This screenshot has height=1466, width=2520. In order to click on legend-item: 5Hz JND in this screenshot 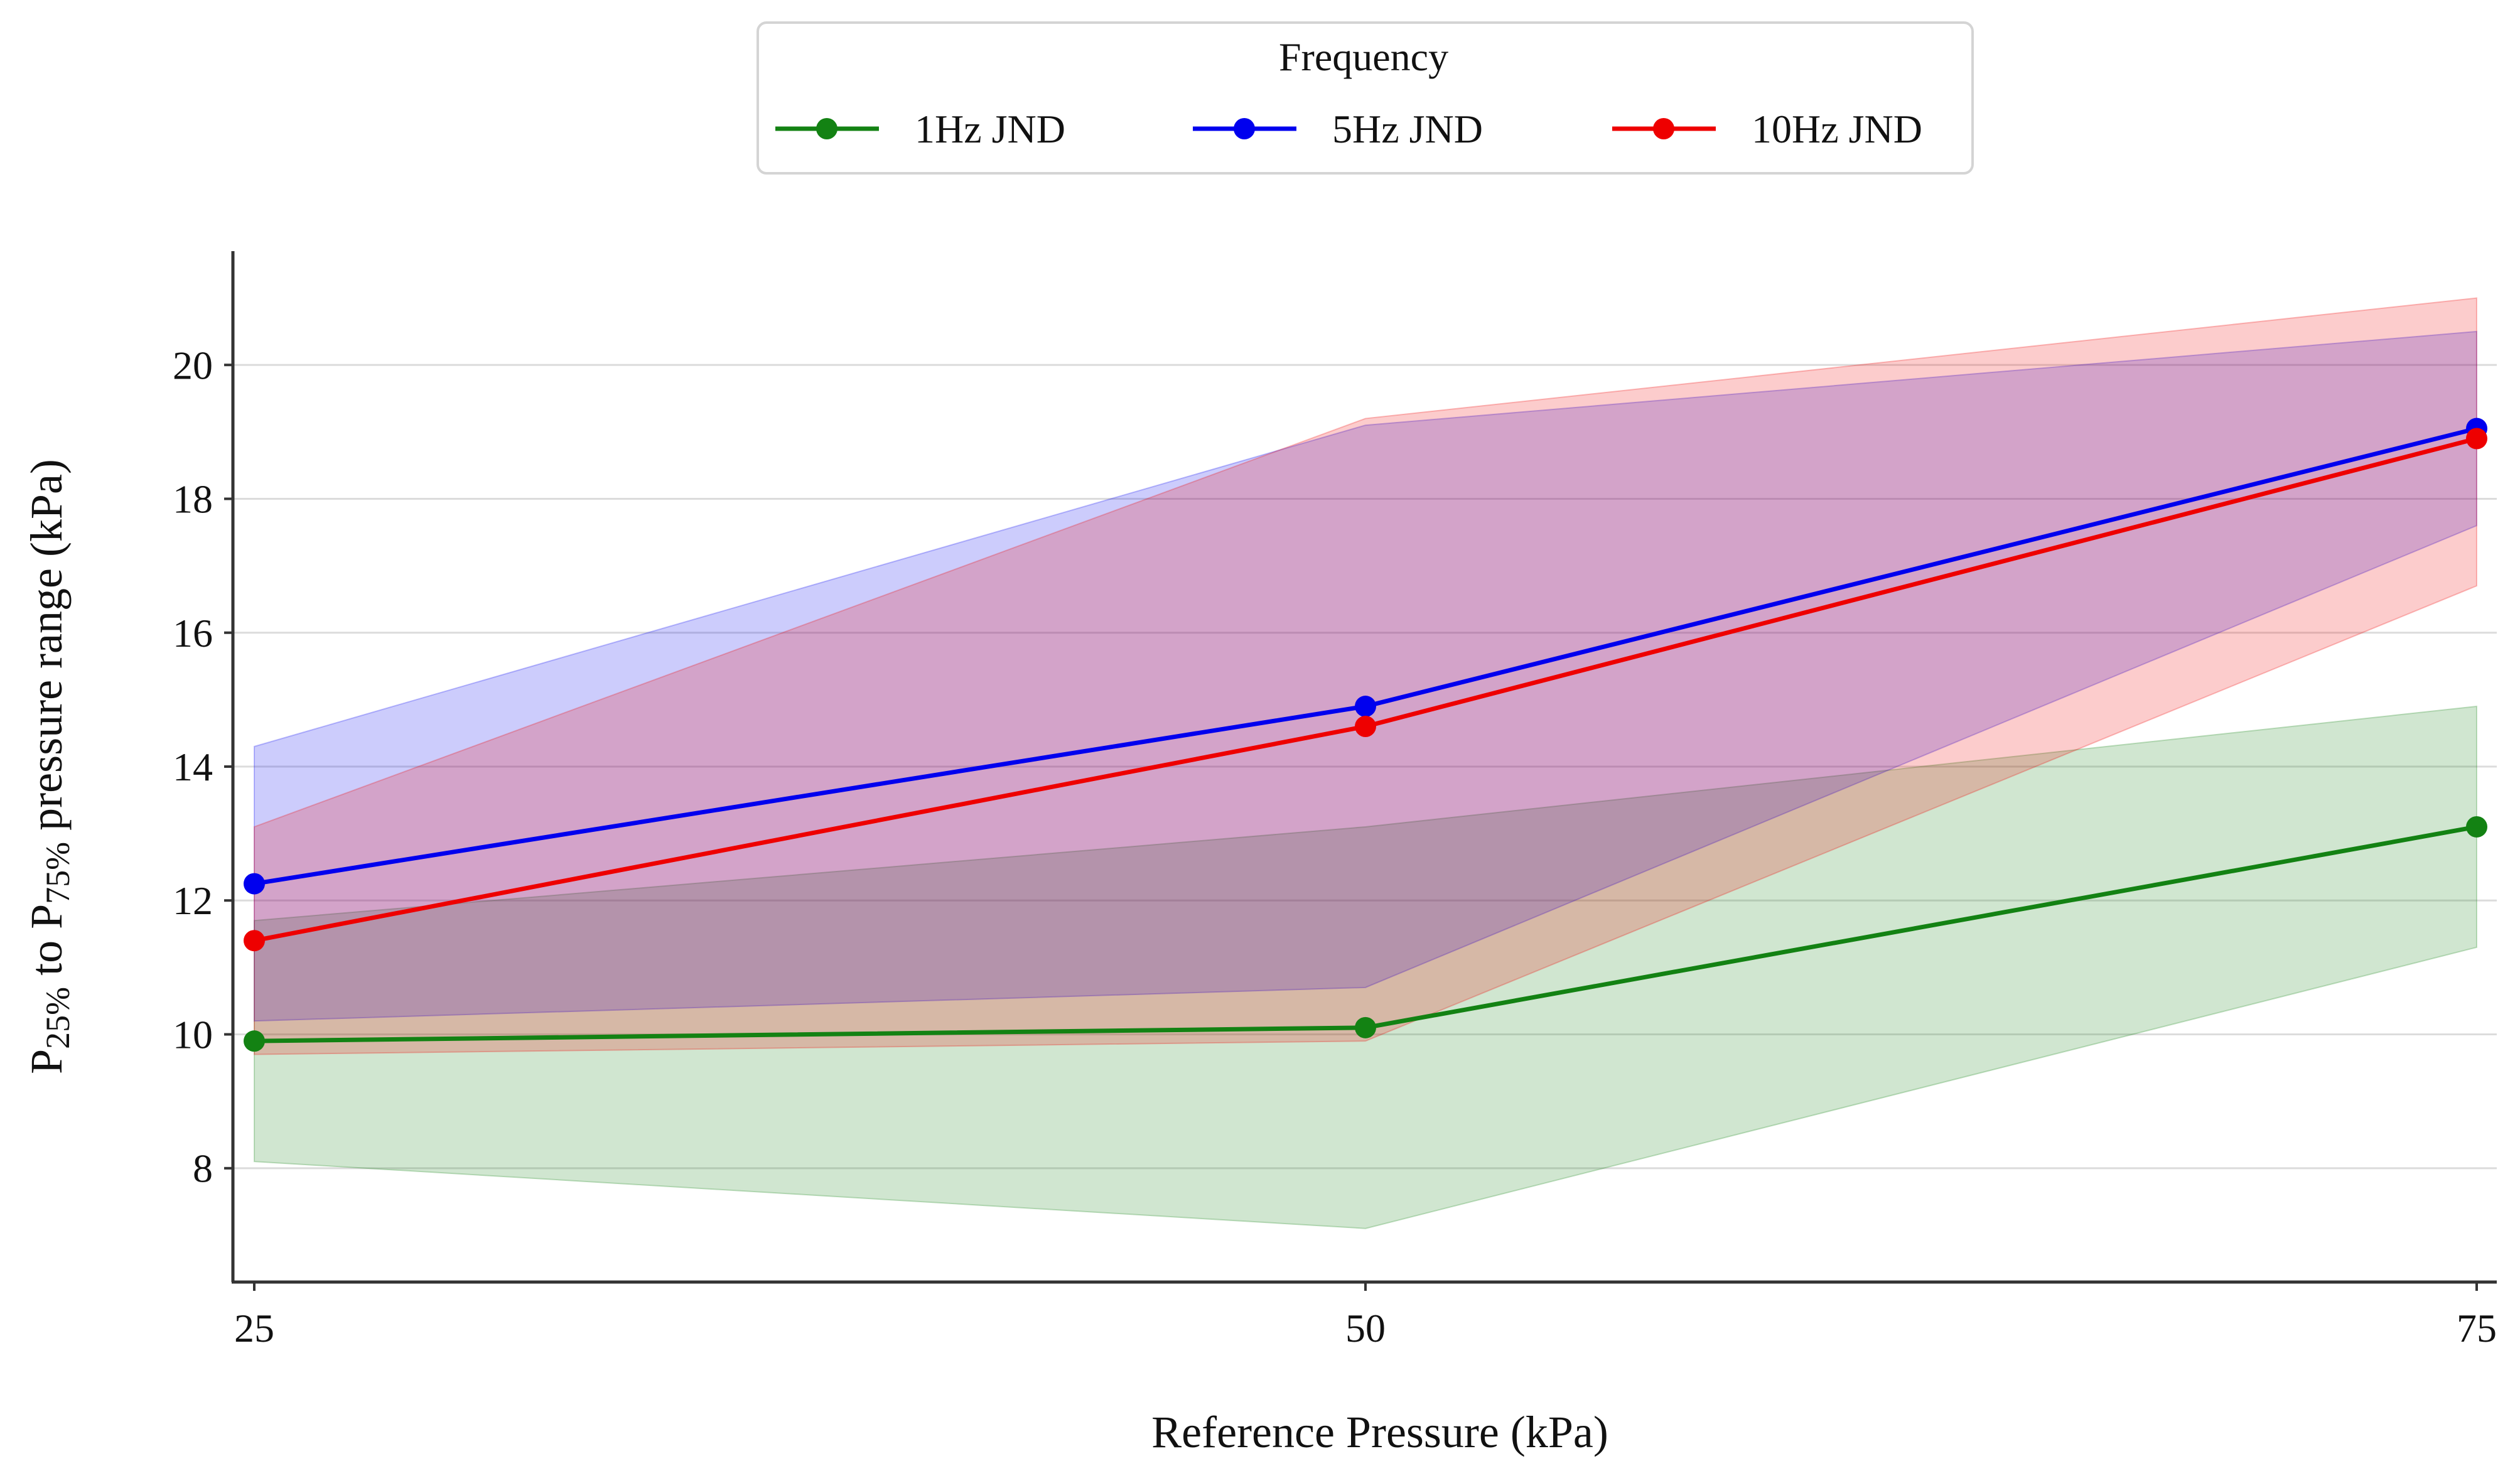, I will do `click(1338, 129)`.